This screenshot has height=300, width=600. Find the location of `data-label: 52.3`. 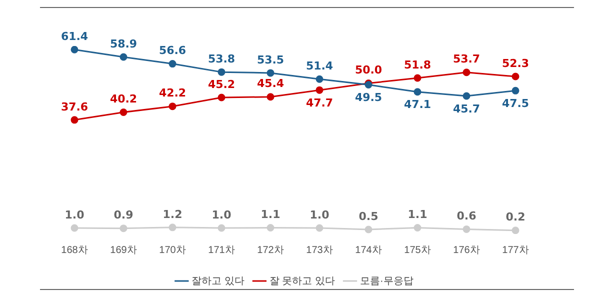

data-label: 52.3 is located at coordinates (516, 63).